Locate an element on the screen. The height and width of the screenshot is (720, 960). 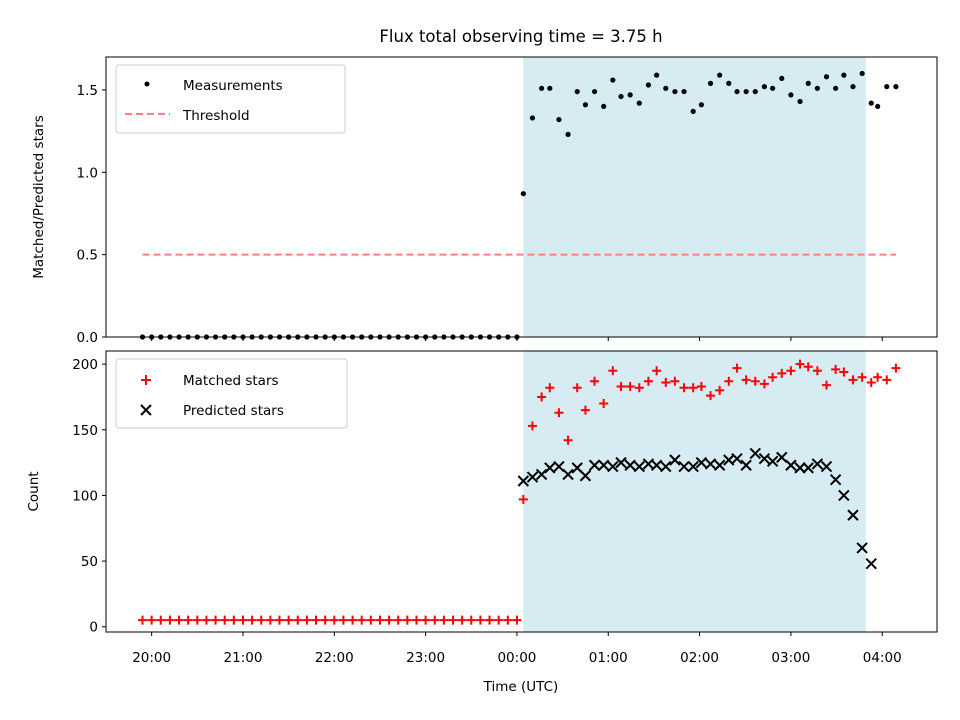
predicted-legend-marker is located at coordinates (146, 410).